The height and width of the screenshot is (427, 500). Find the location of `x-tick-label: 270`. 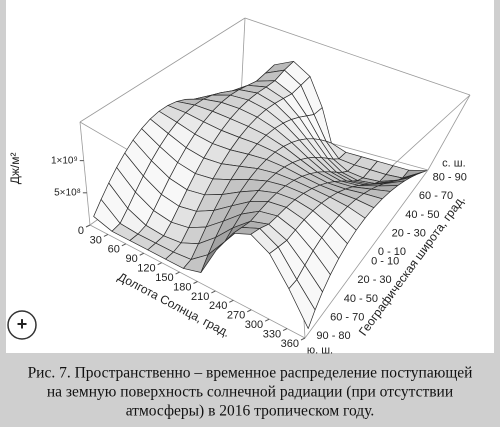

x-tick-label: 270 is located at coordinates (236, 316).